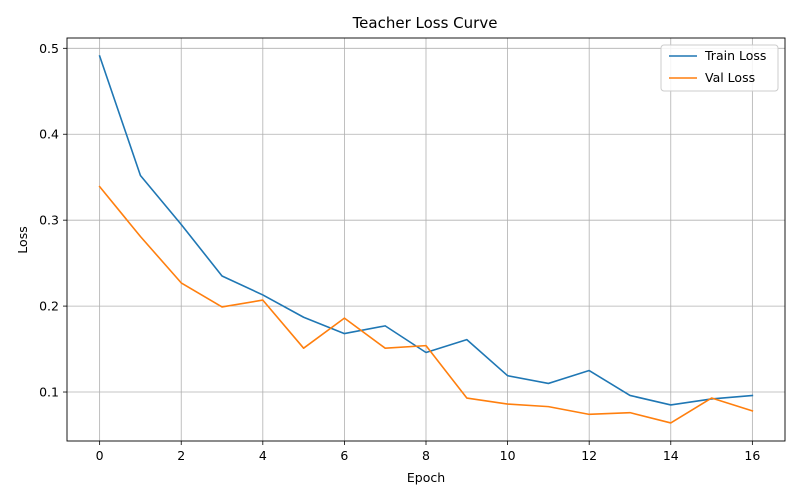  Describe the element at coordinates (49, 134) in the screenshot. I see `y-tick-label: 0.4` at that location.